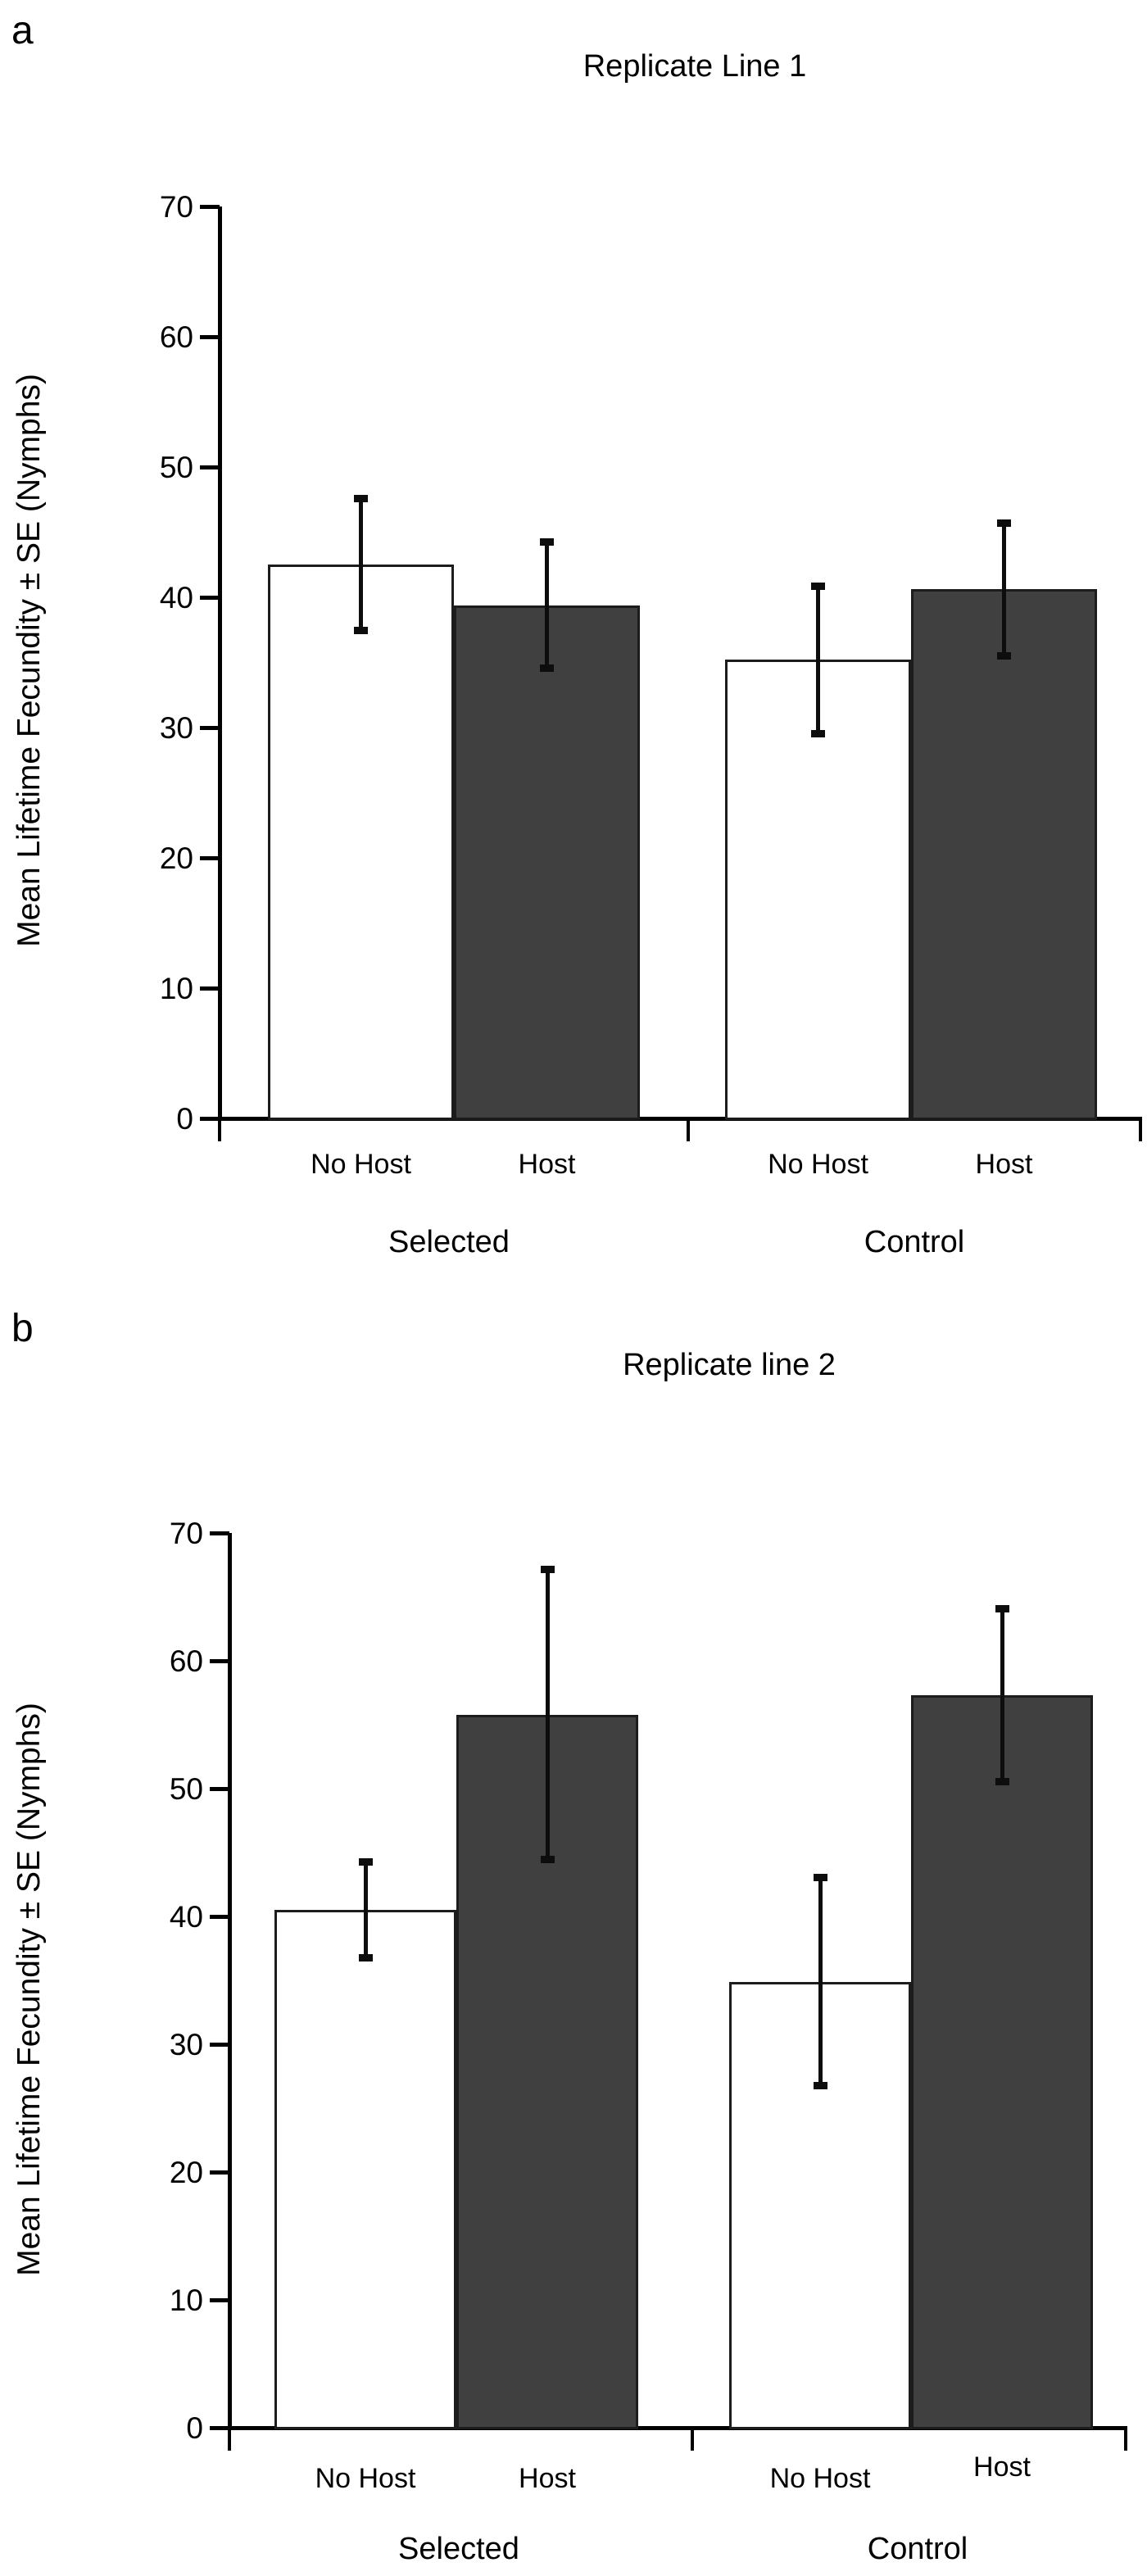 This screenshot has width=1147, height=2576. What do you see at coordinates (547, 863) in the screenshot?
I see `bar-selected-host` at bounding box center [547, 863].